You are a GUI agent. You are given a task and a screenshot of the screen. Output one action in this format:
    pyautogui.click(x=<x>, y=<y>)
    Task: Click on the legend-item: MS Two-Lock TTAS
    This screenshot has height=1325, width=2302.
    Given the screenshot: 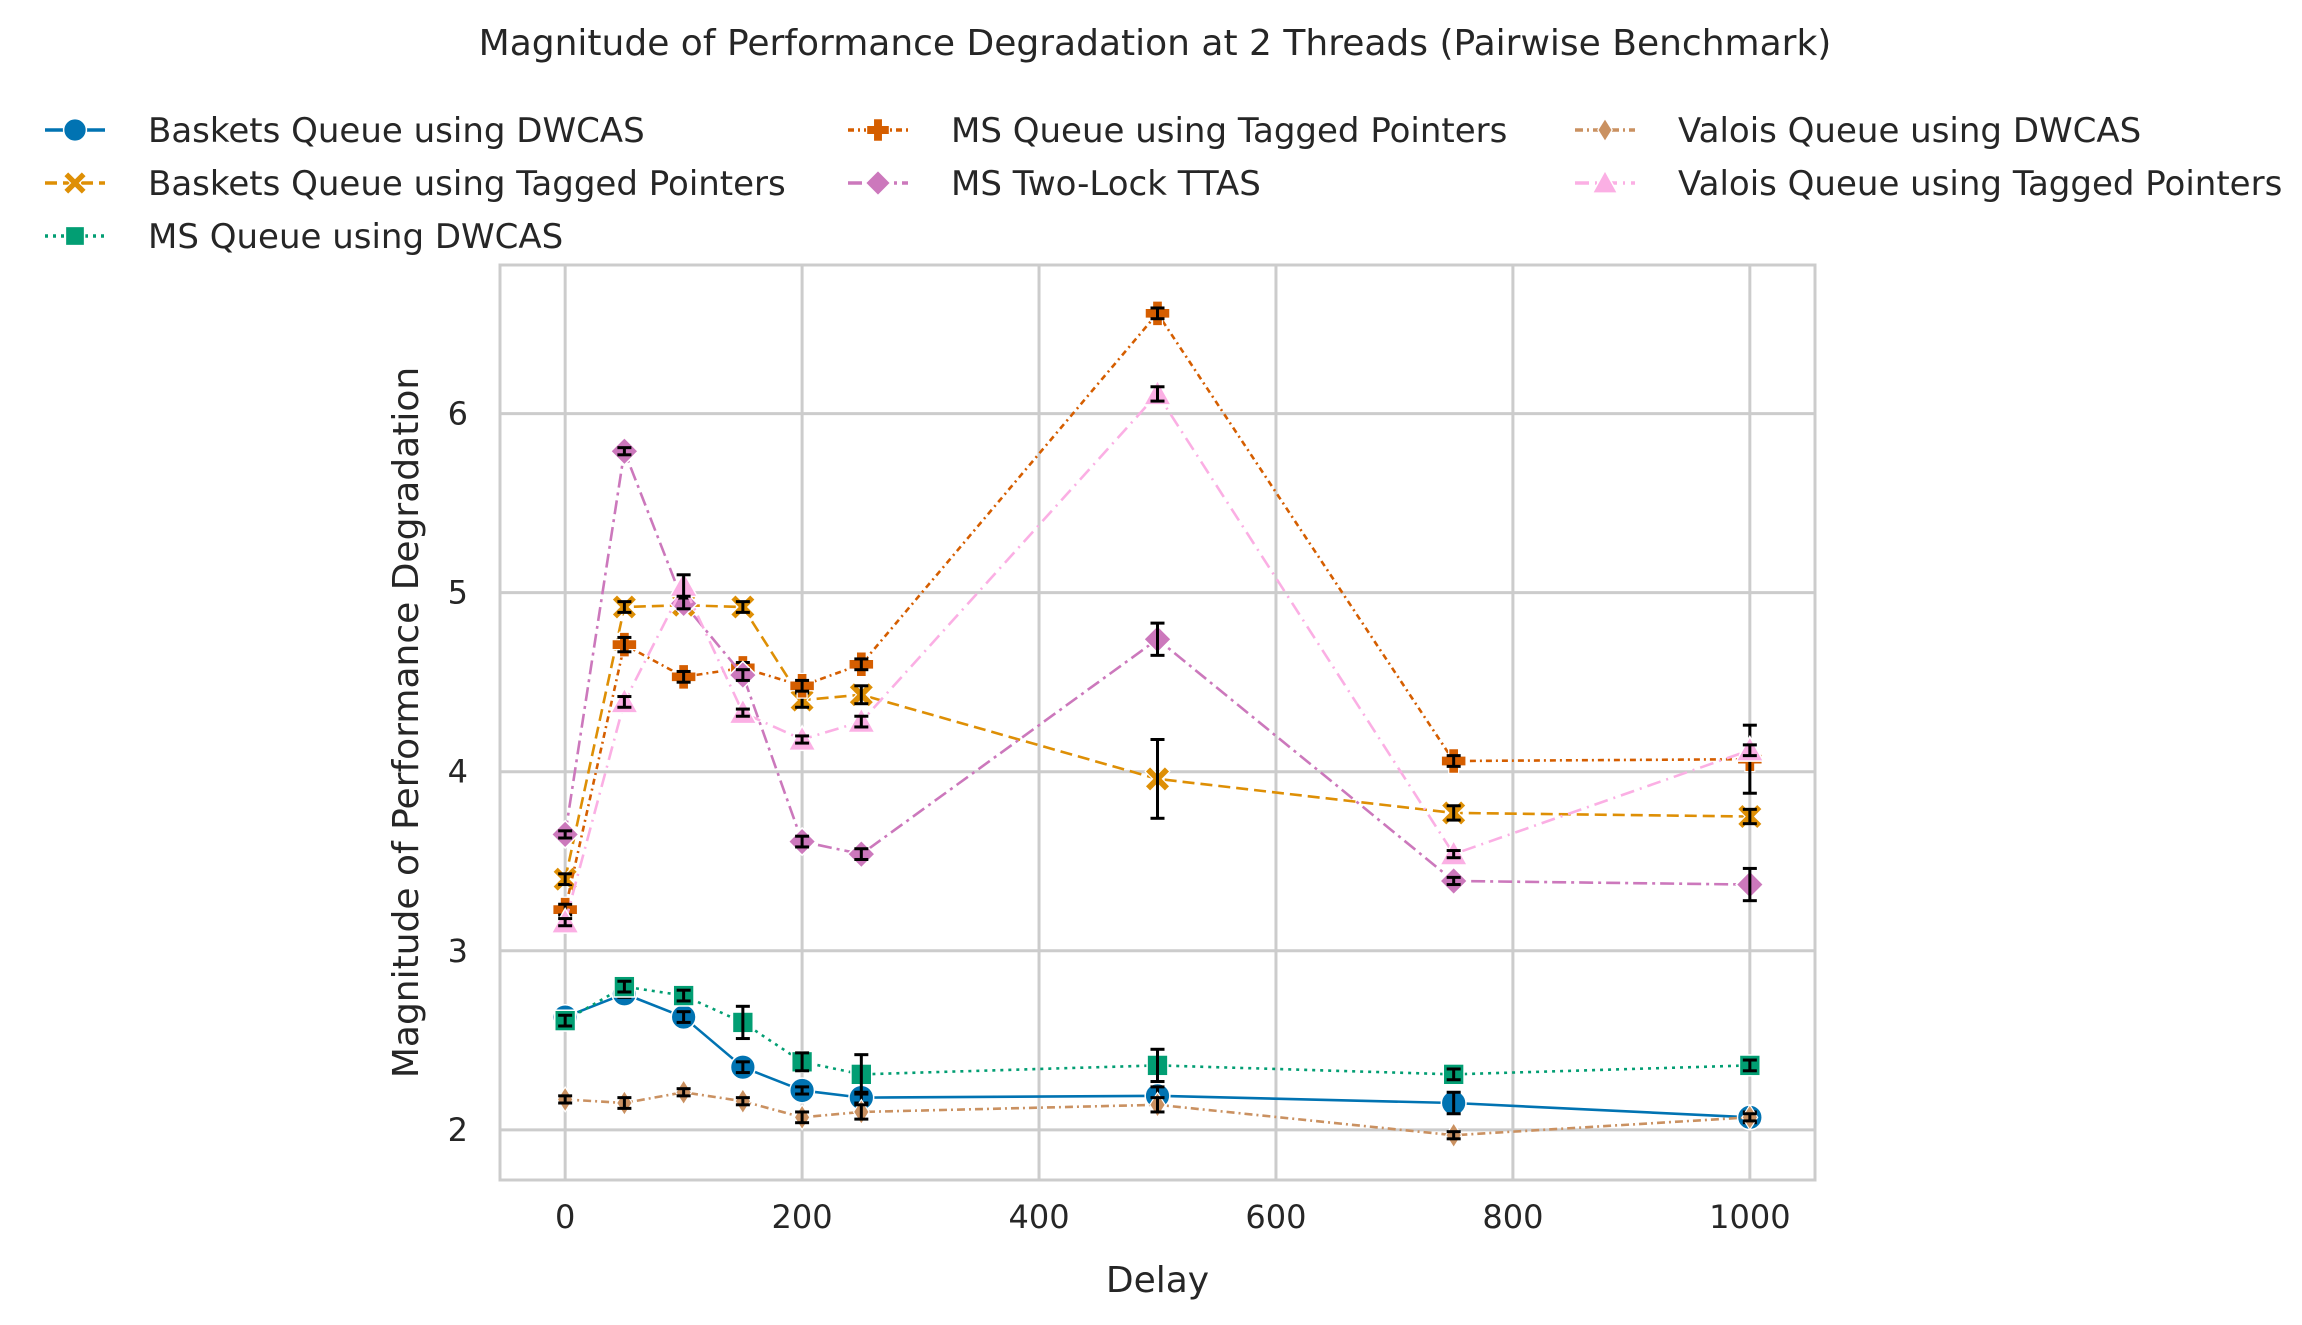 What is the action you would take?
    pyautogui.click(x=1054, y=184)
    